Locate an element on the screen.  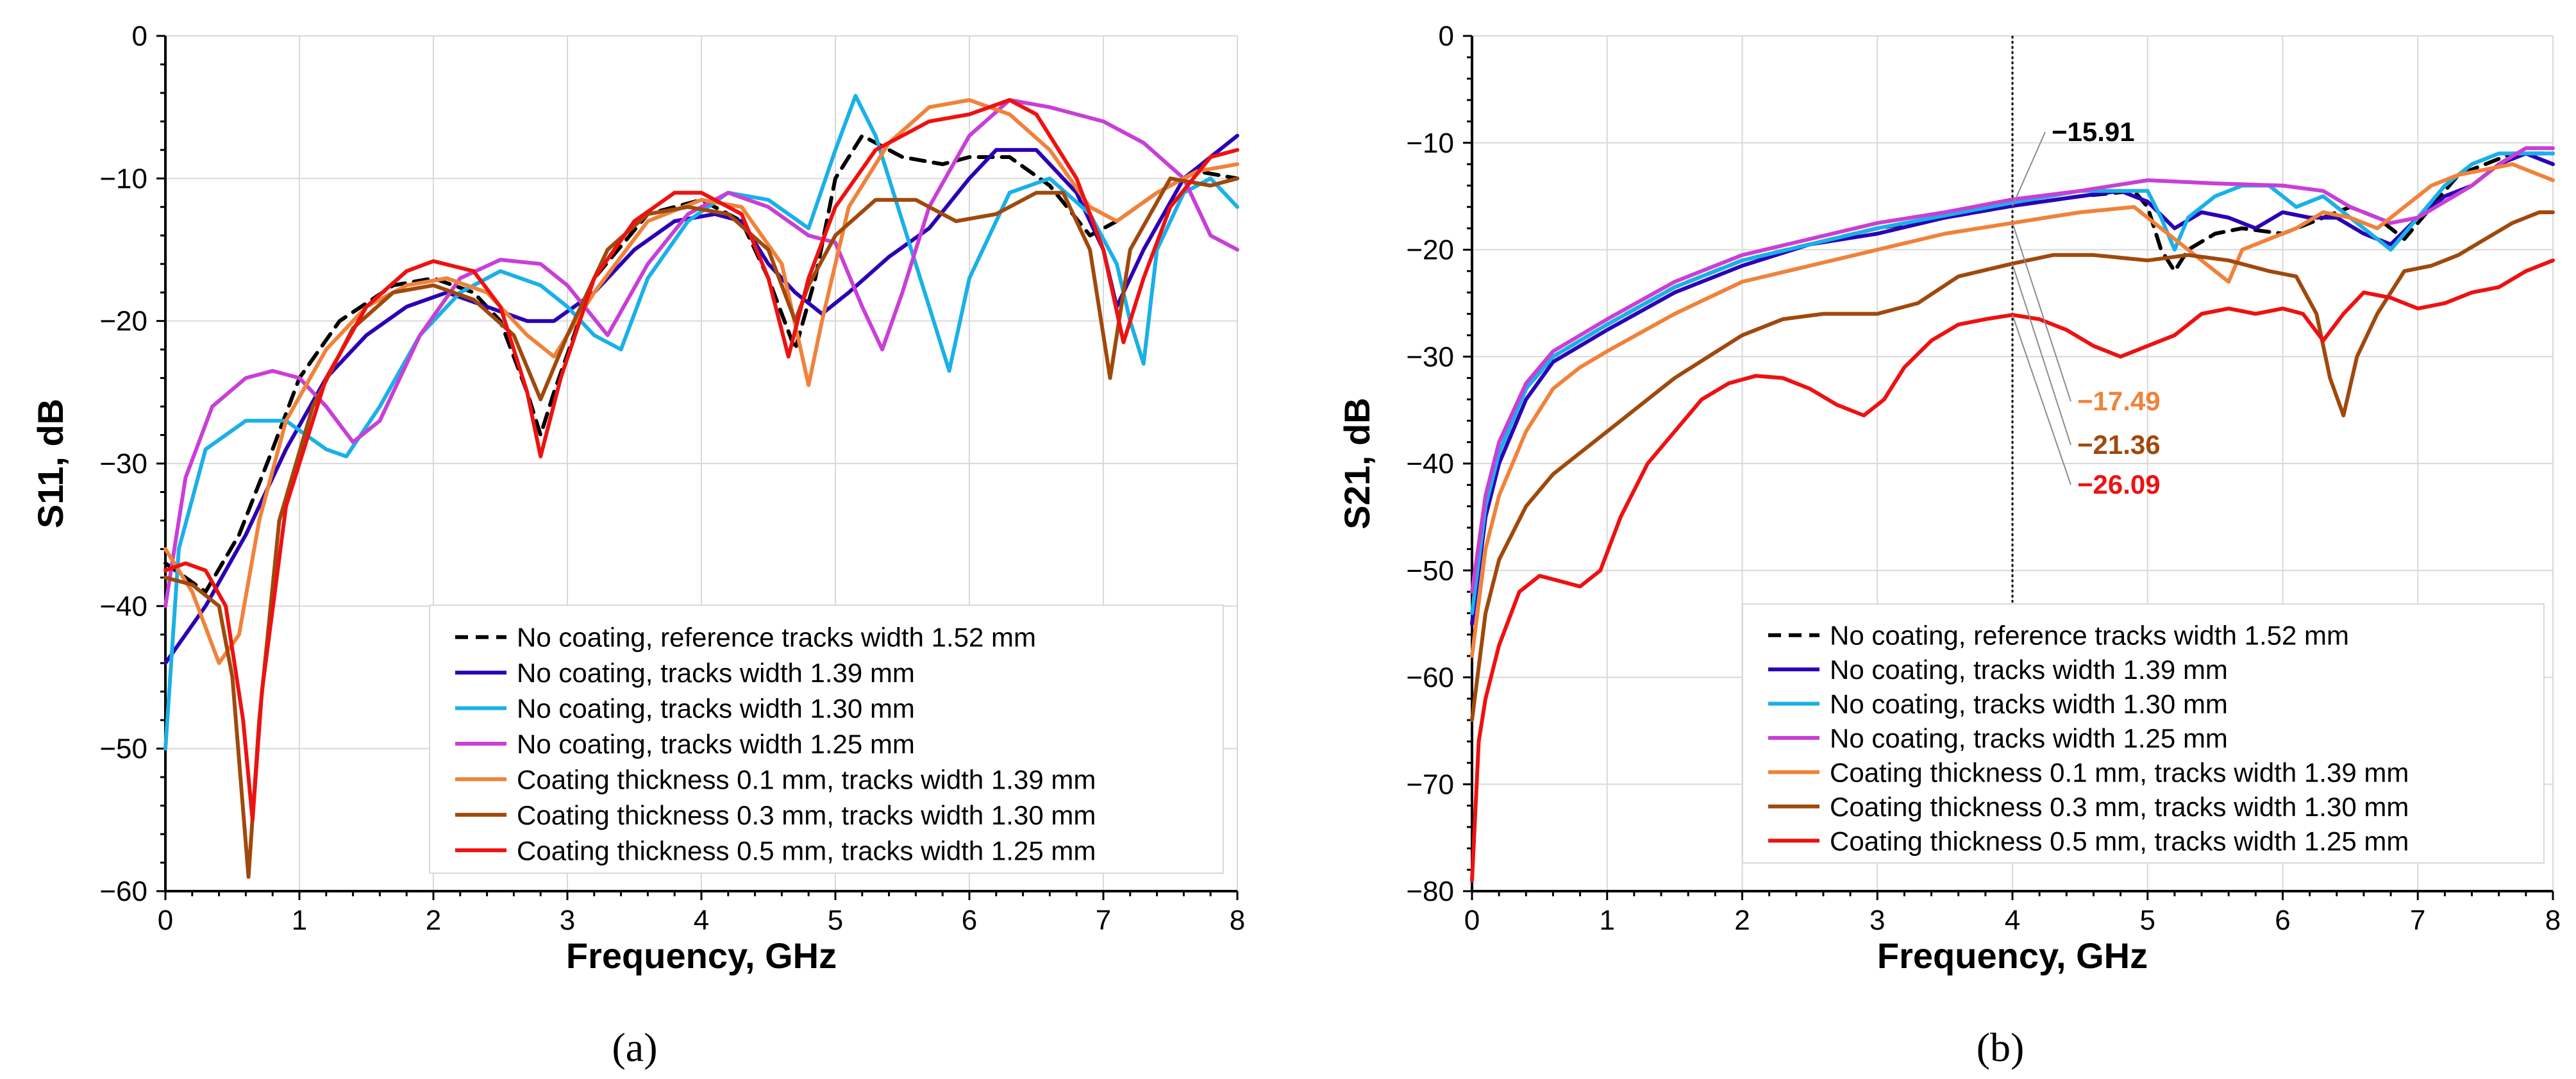
annotation-label: −15.91 is located at coordinates (2093, 132).